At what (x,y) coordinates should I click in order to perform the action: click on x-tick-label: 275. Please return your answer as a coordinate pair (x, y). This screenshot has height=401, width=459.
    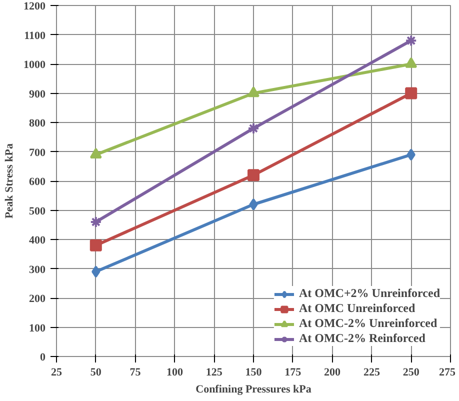
    Looking at the image, I should click on (447, 372).